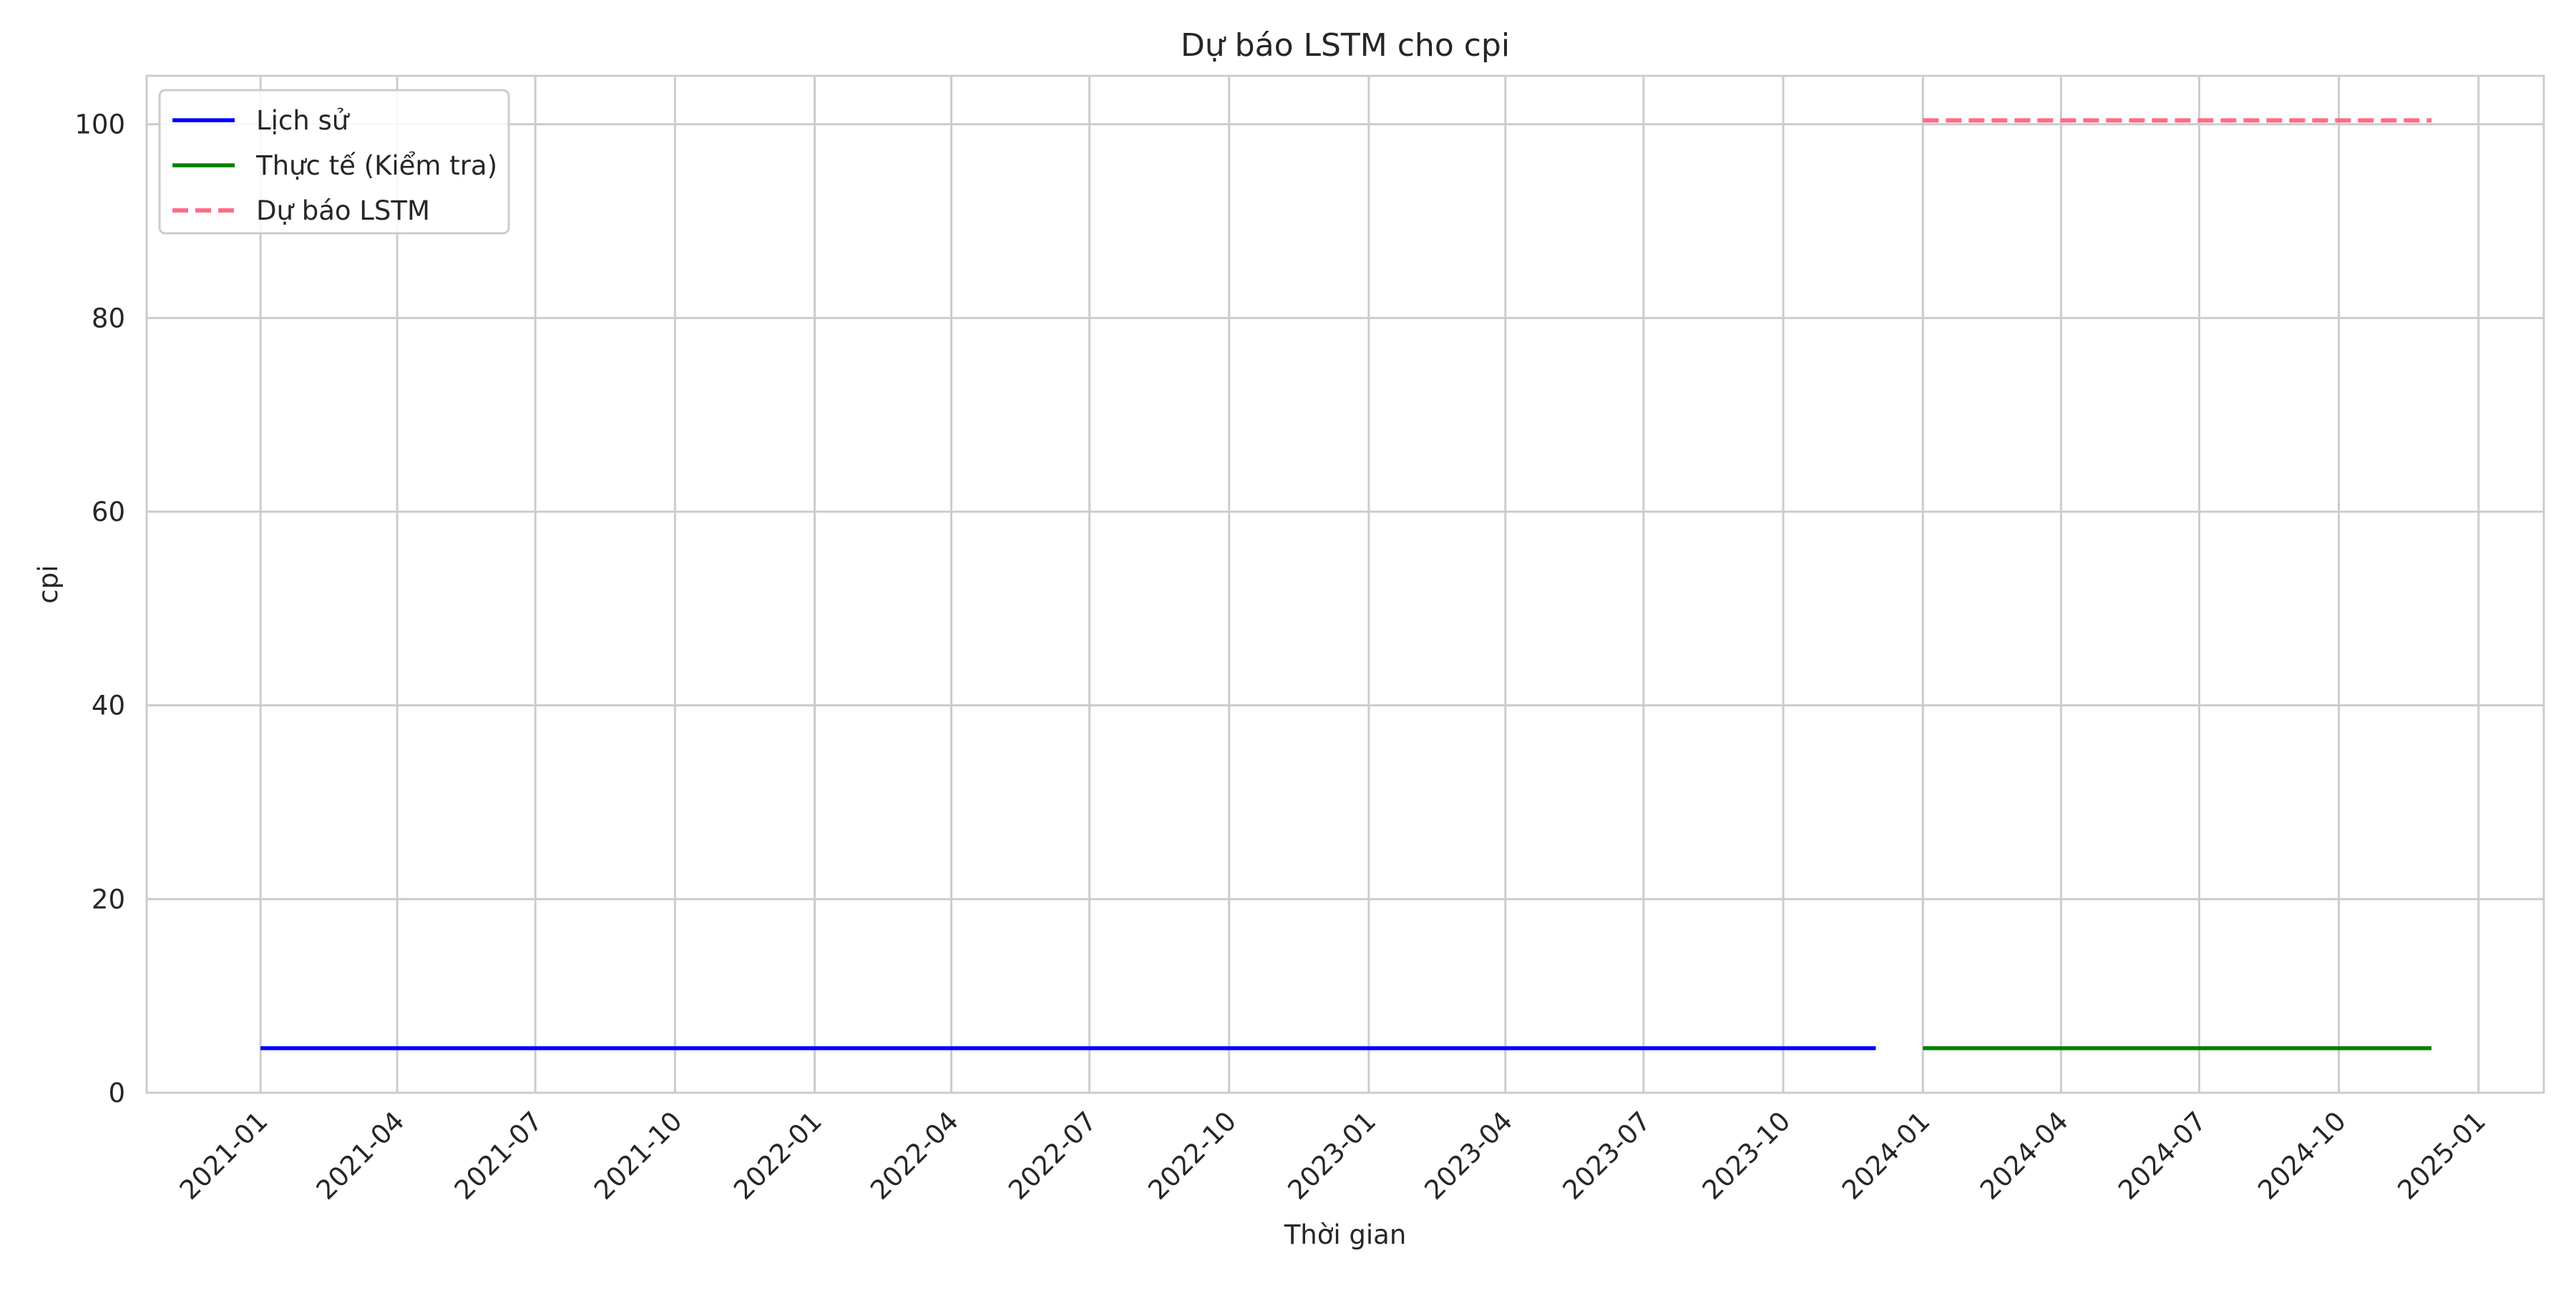 The image size is (2576, 1291). I want to click on y-tick-label: 60, so click(108, 512).